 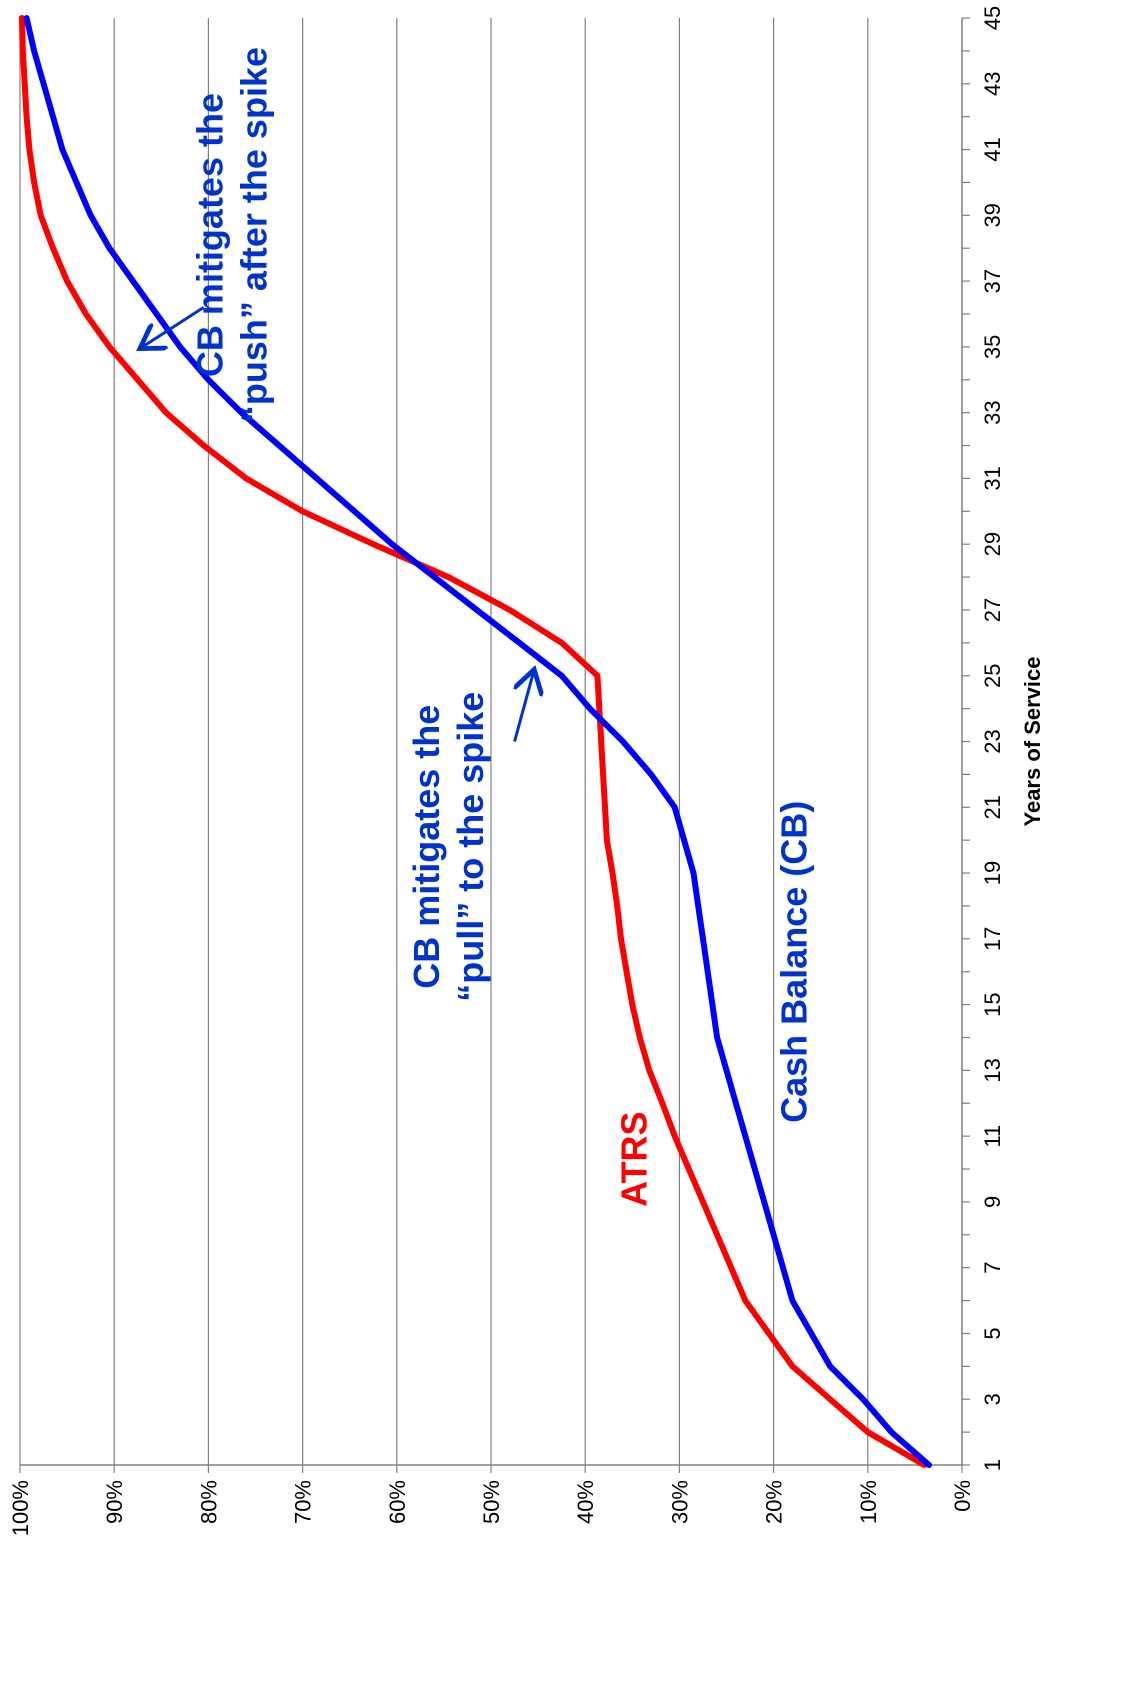 What do you see at coordinates (992, 1136) in the screenshot?
I see `x-tick-label: 11` at bounding box center [992, 1136].